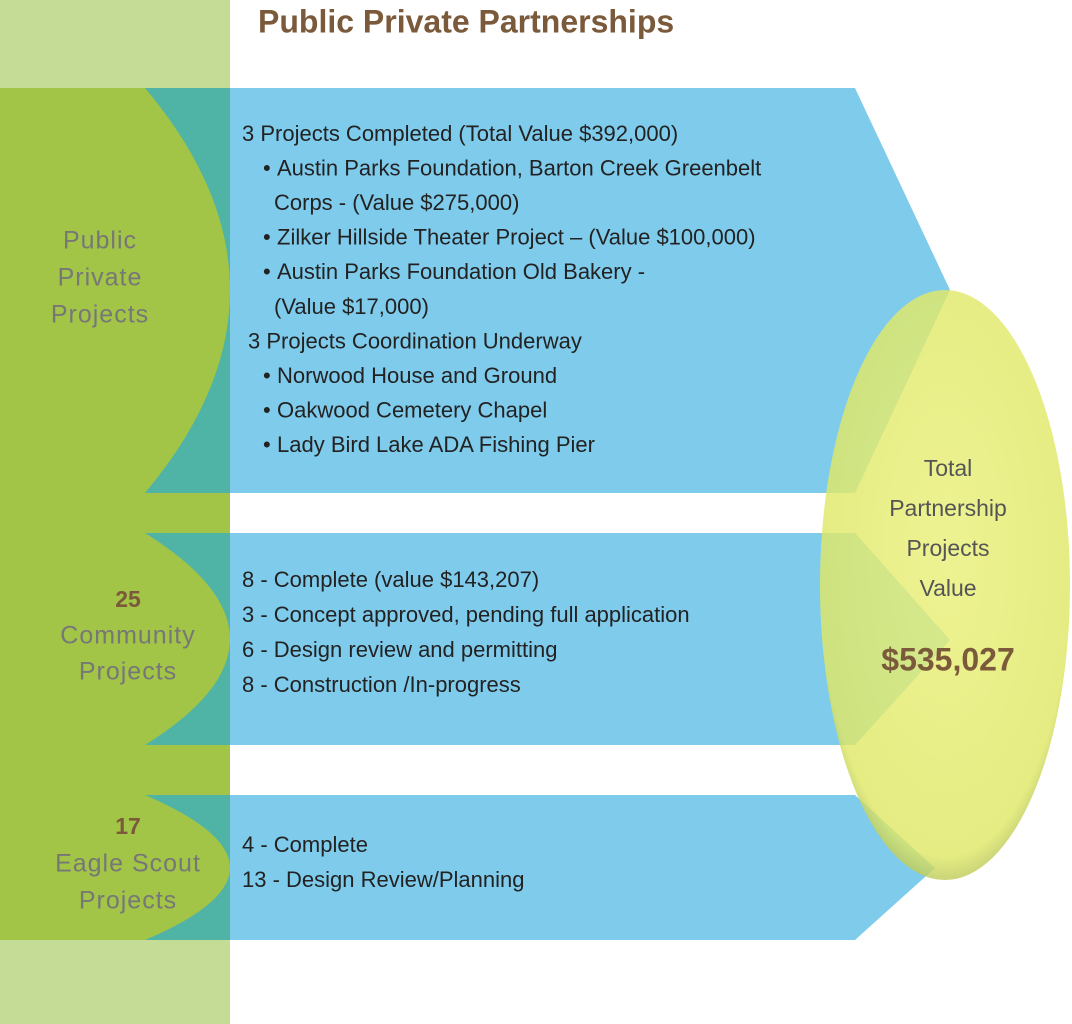 The image size is (1072, 1024). Describe the element at coordinates (115, 982) in the screenshot. I see `bar-bottom` at that location.